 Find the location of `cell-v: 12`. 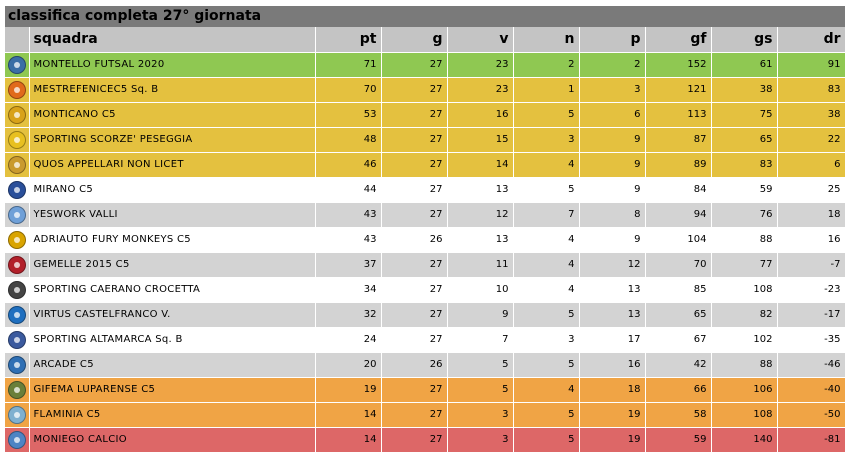

cell-v: 12 is located at coordinates (480, 214).